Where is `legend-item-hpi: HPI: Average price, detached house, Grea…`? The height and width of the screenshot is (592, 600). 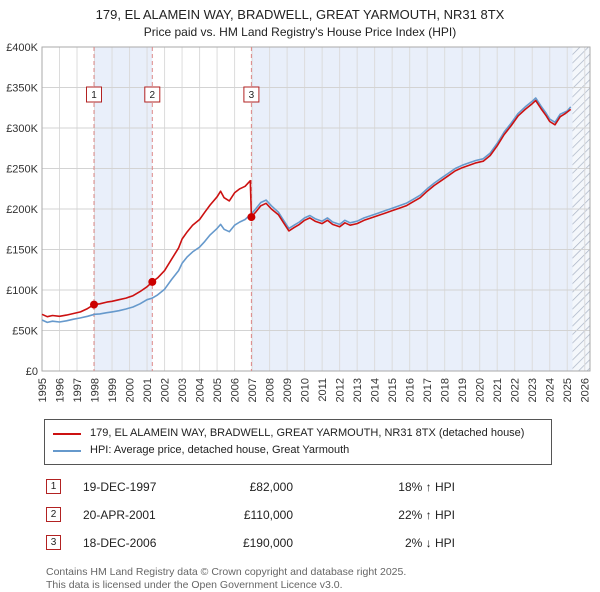
legend-item-hpi: HPI: Average price, detached house, Grea… is located at coordinates (298, 450).